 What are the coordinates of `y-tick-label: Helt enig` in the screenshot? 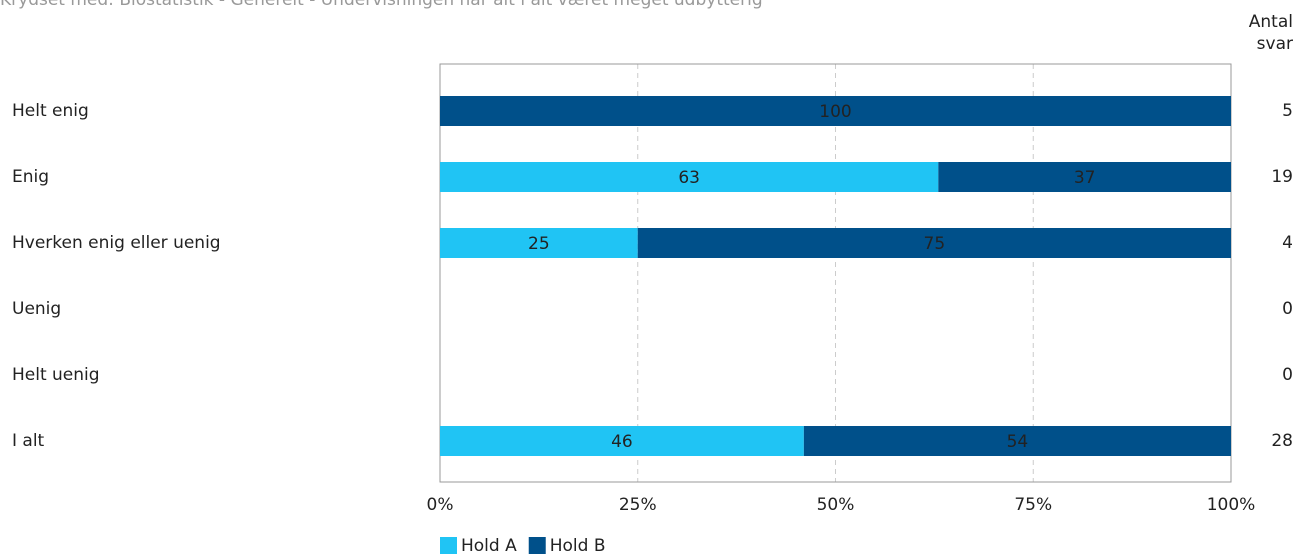 It's located at (50, 111).